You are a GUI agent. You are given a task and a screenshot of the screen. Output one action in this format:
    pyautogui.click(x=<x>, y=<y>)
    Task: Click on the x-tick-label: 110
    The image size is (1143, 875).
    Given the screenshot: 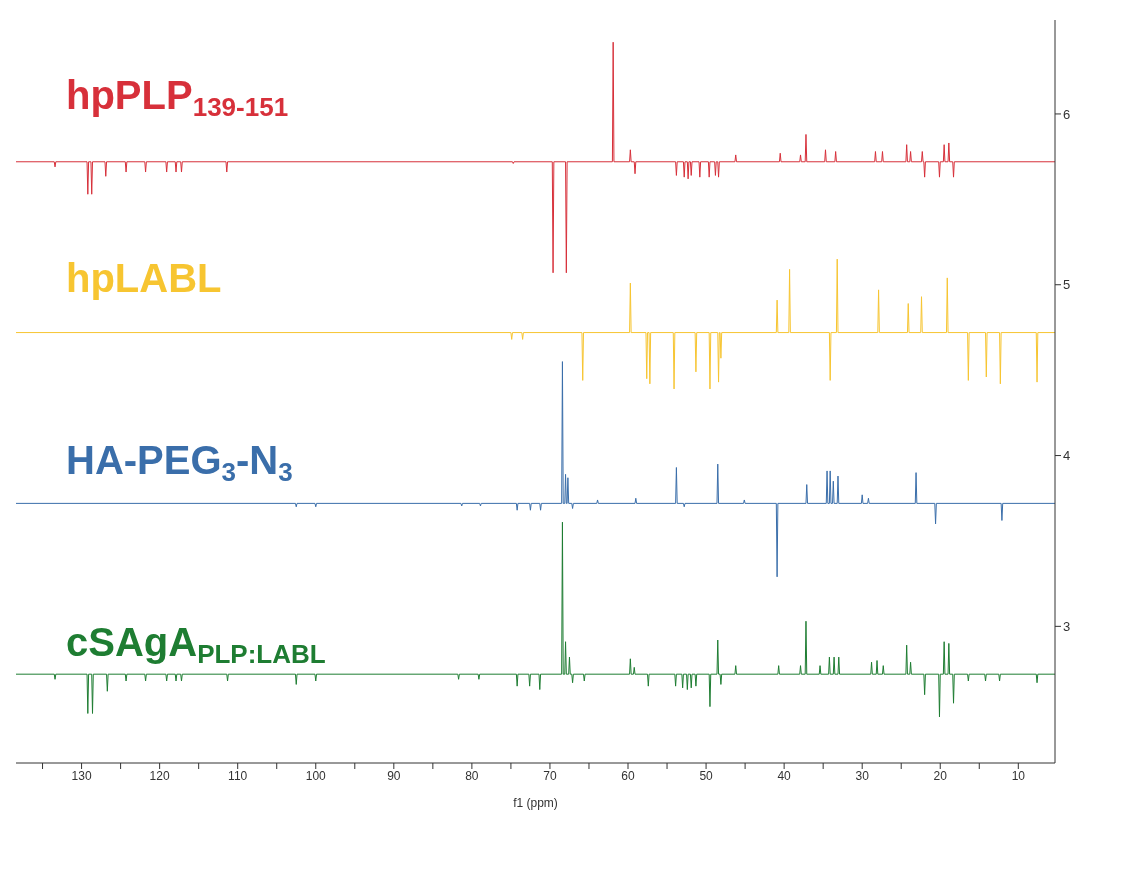 What is the action you would take?
    pyautogui.click(x=238, y=775)
    